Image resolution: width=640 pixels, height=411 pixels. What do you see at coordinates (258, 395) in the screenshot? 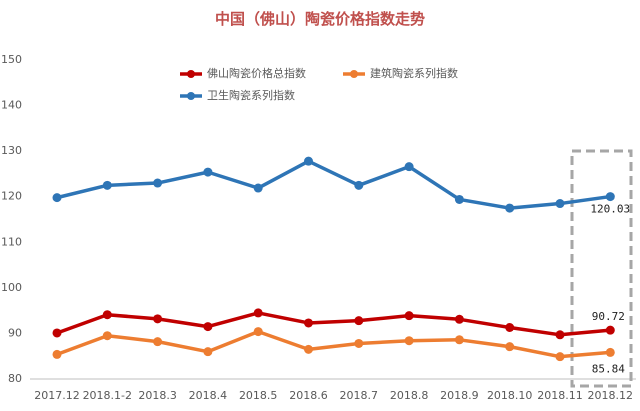
I see `x-tick-label: 2018.5` at bounding box center [258, 395].